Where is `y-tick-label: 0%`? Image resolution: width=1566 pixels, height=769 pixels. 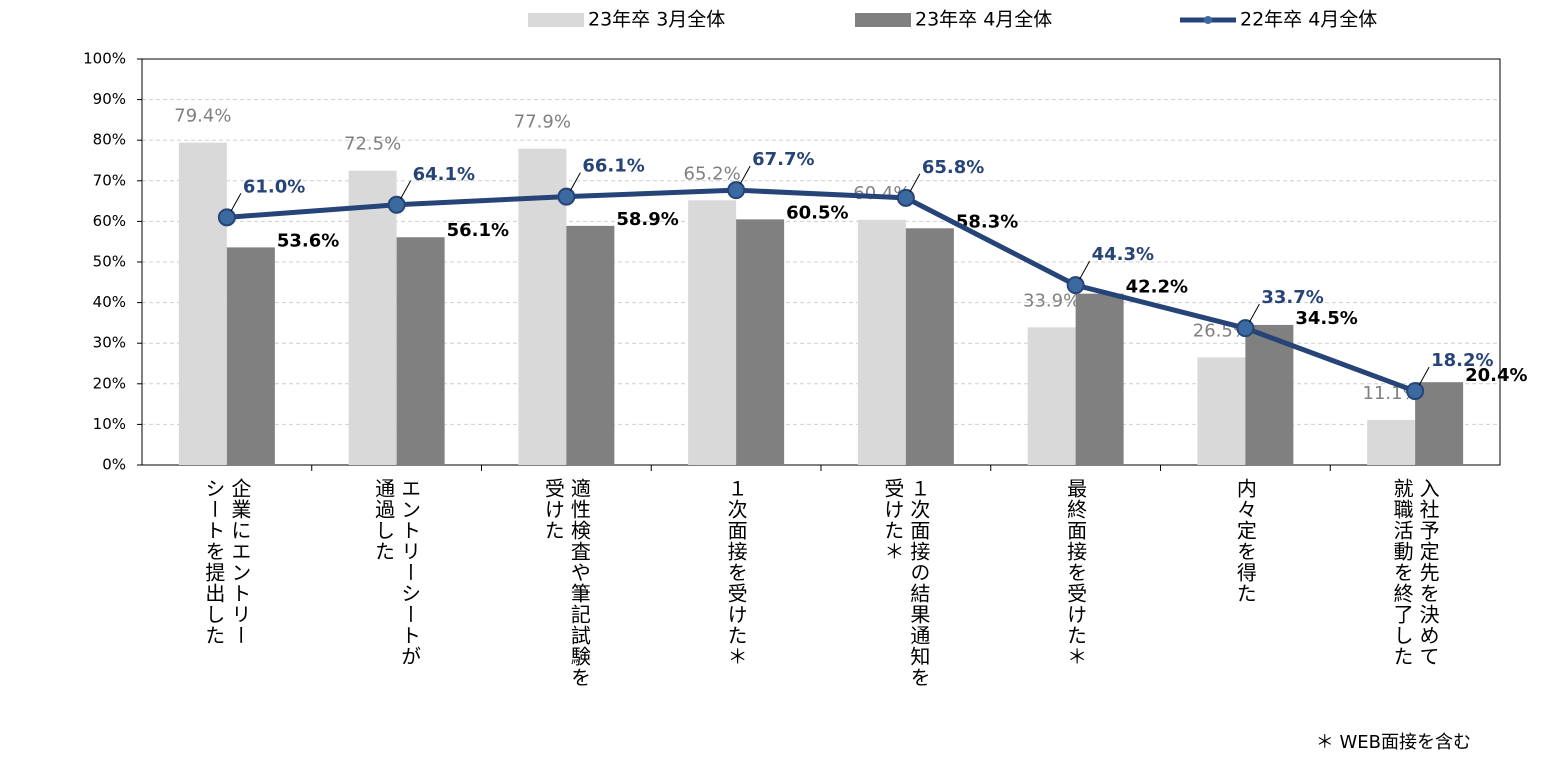 y-tick-label: 0% is located at coordinates (114, 465).